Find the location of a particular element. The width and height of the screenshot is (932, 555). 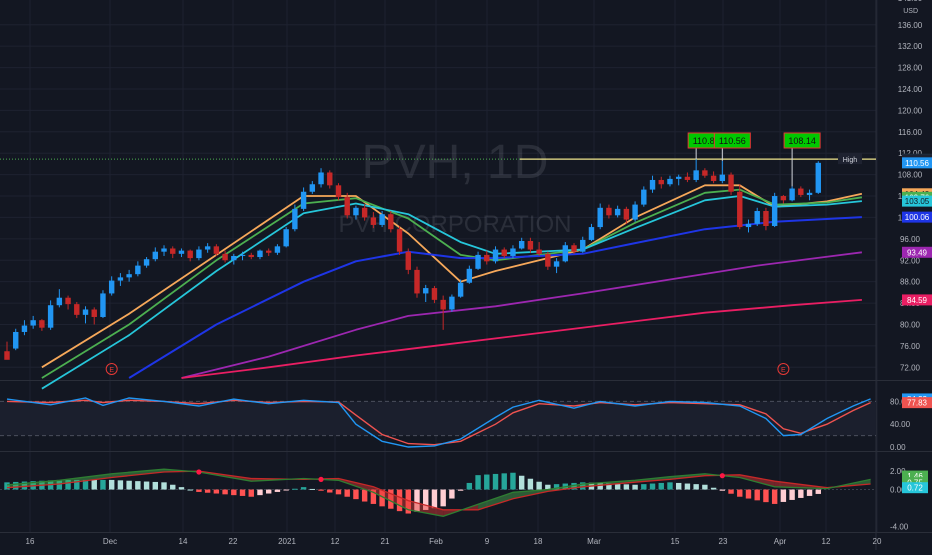

high-tag-label: High is located at coordinates (850, 160).